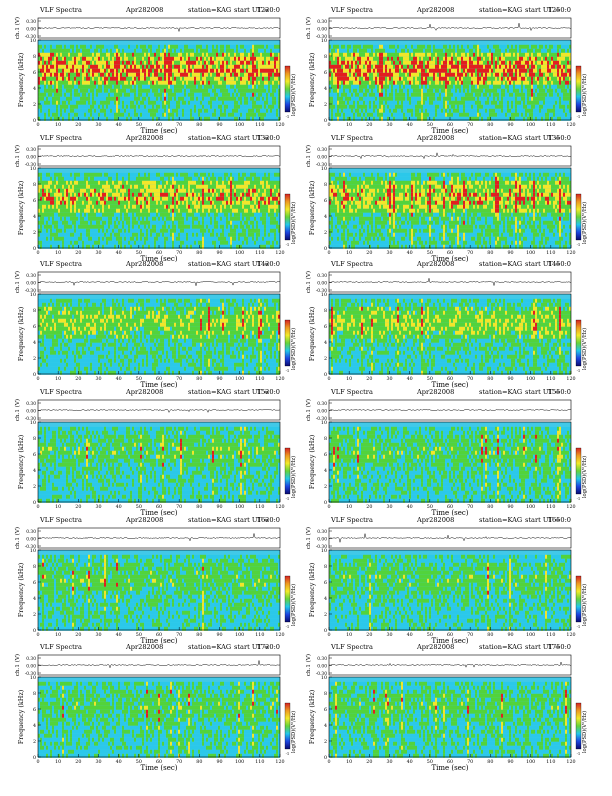  Describe the element at coordinates (500, 10) in the screenshot. I see `panel-station-label: station=KAG` at that location.